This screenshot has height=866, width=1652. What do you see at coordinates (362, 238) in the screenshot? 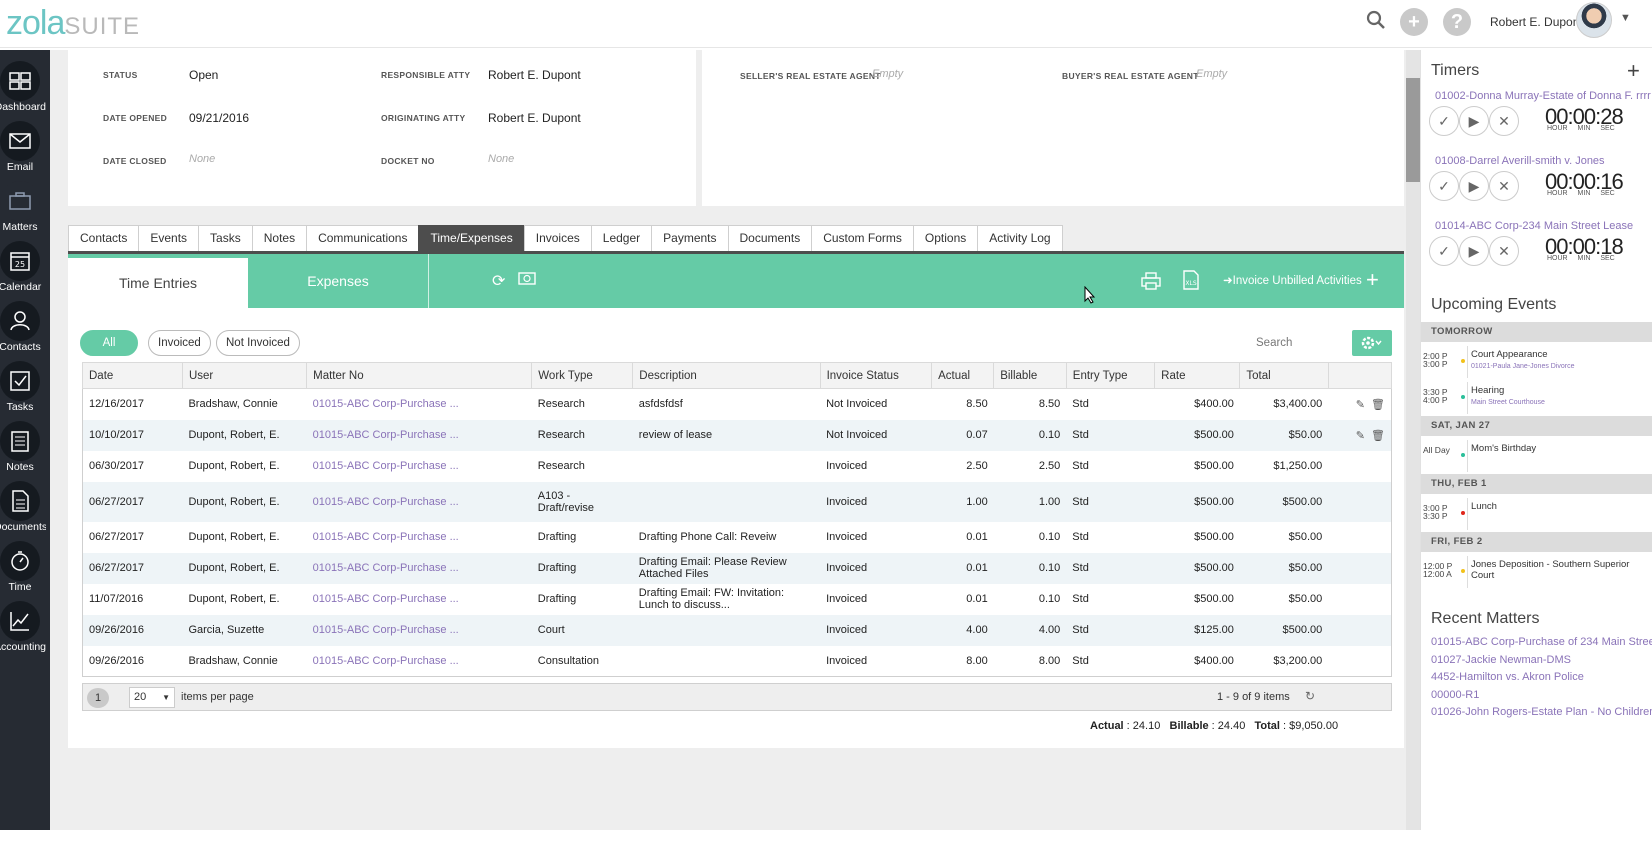
I see `tab-communications: Communications` at bounding box center [362, 238].